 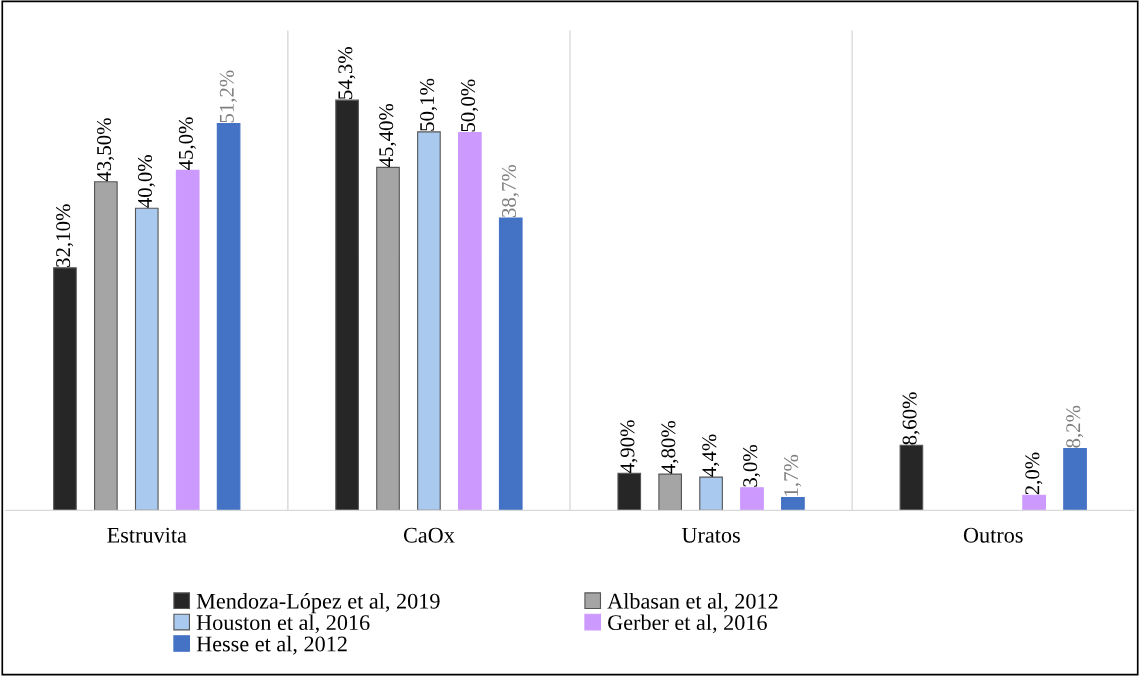 I want to click on data-label: 51,2%, so click(x=228, y=96).